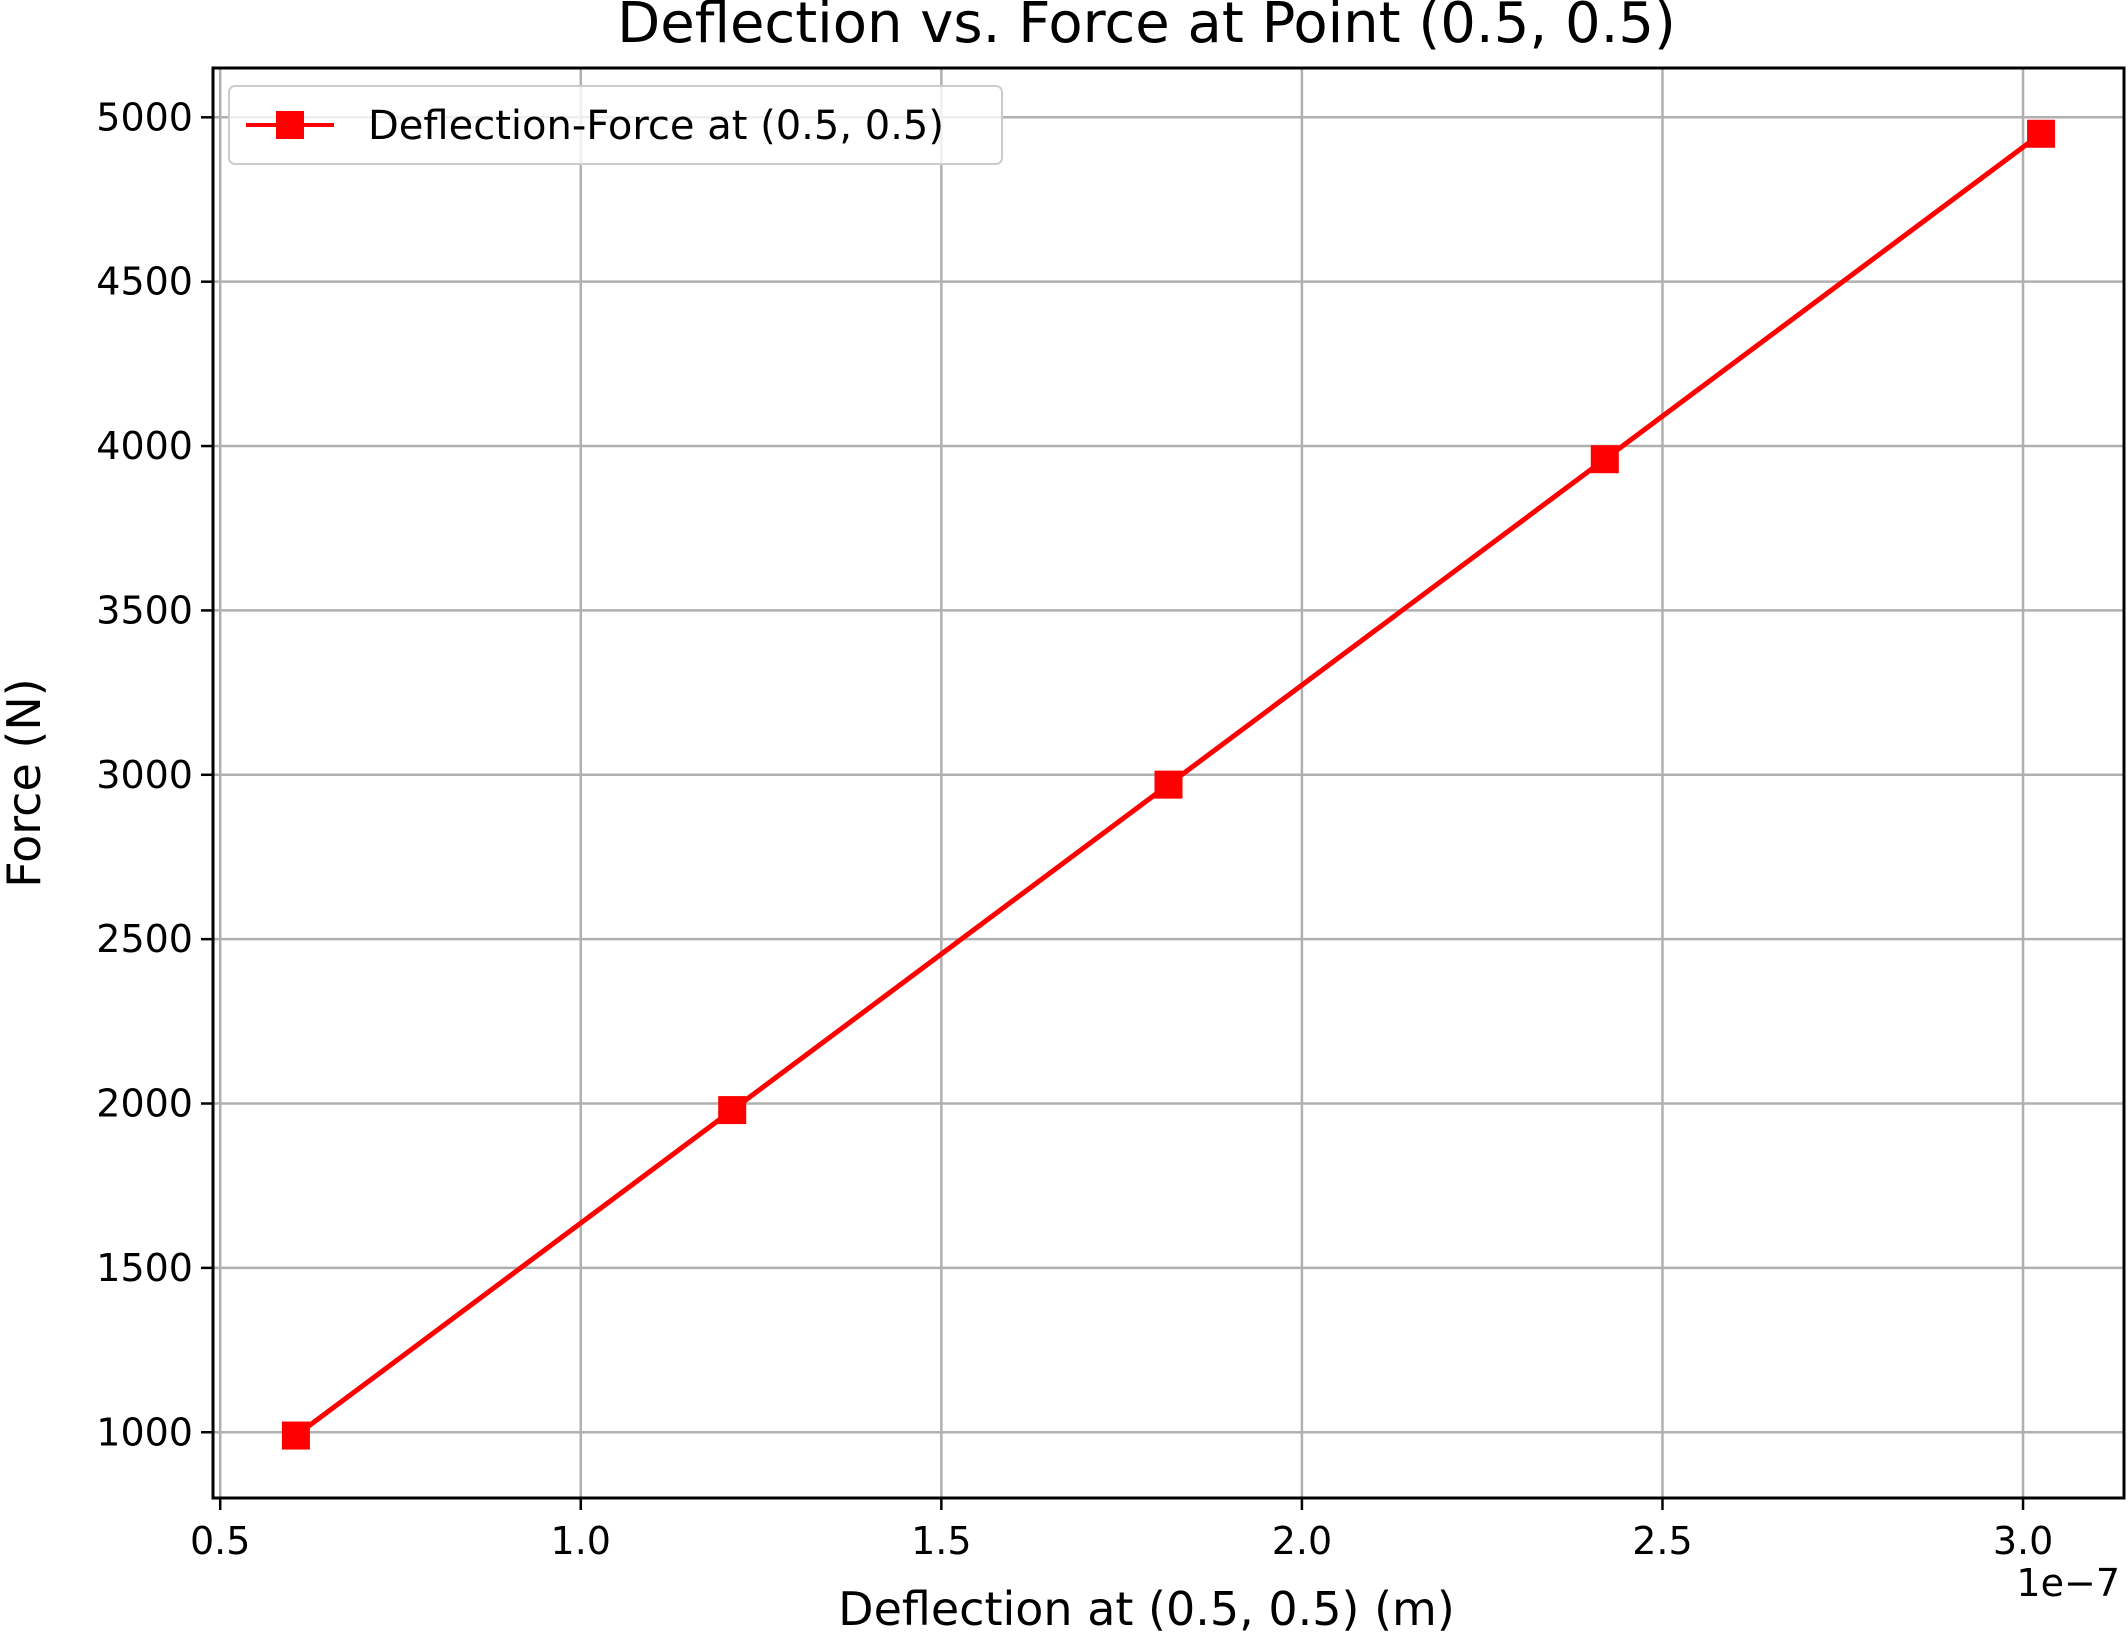 This screenshot has height=1636, width=2128. Describe the element at coordinates (144, 117) in the screenshot. I see `y-tick-label: 5000` at that location.